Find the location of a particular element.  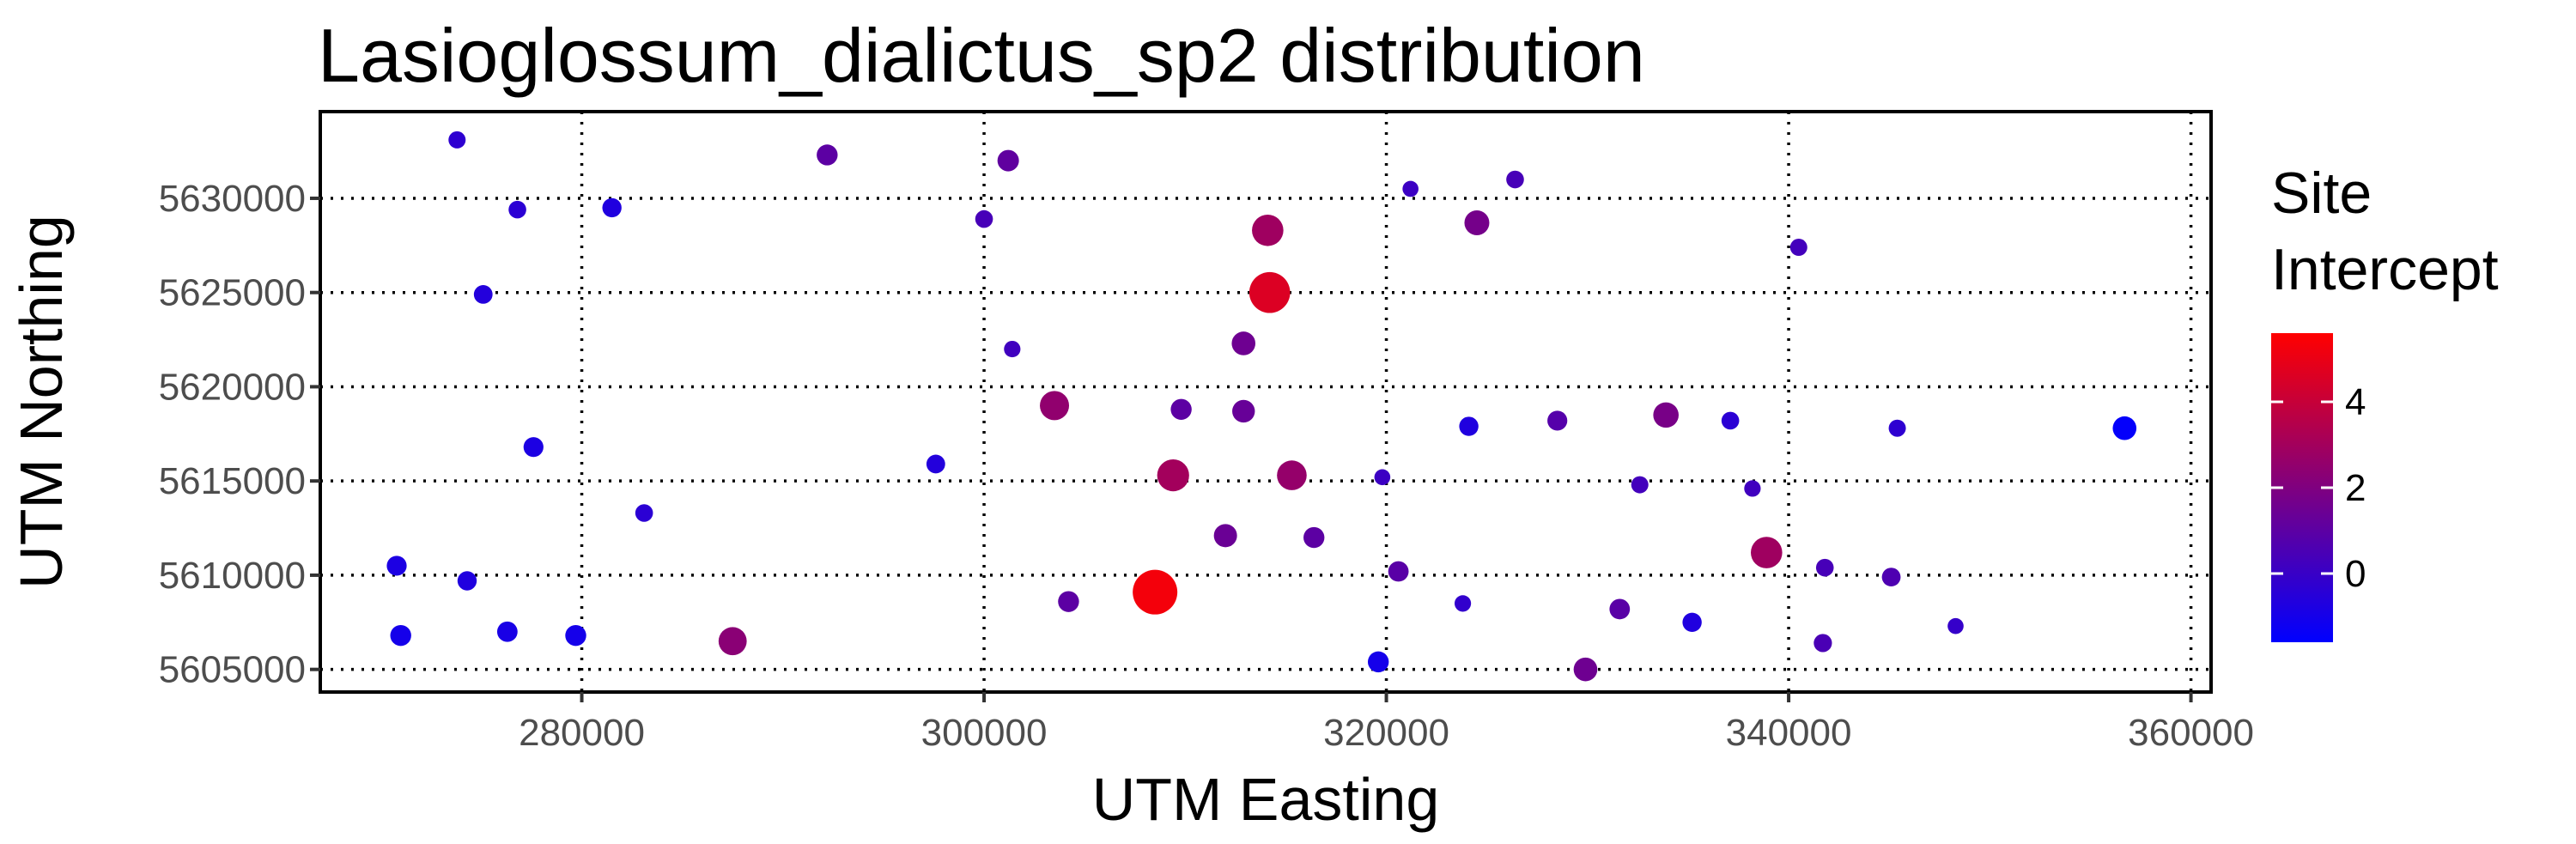

y-tick-label-4: 5625000 is located at coordinates (232, 293).